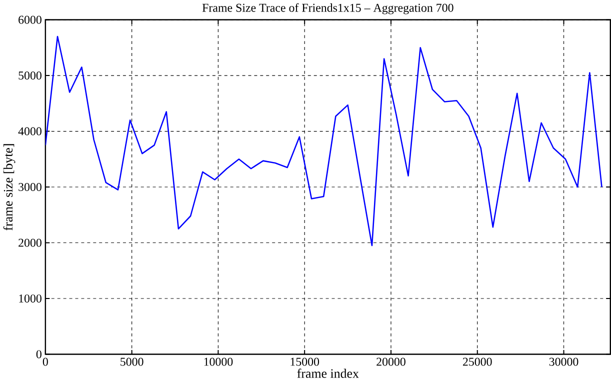  Describe the element at coordinates (477, 362) in the screenshot. I see `x-tick-label: 25000` at that location.